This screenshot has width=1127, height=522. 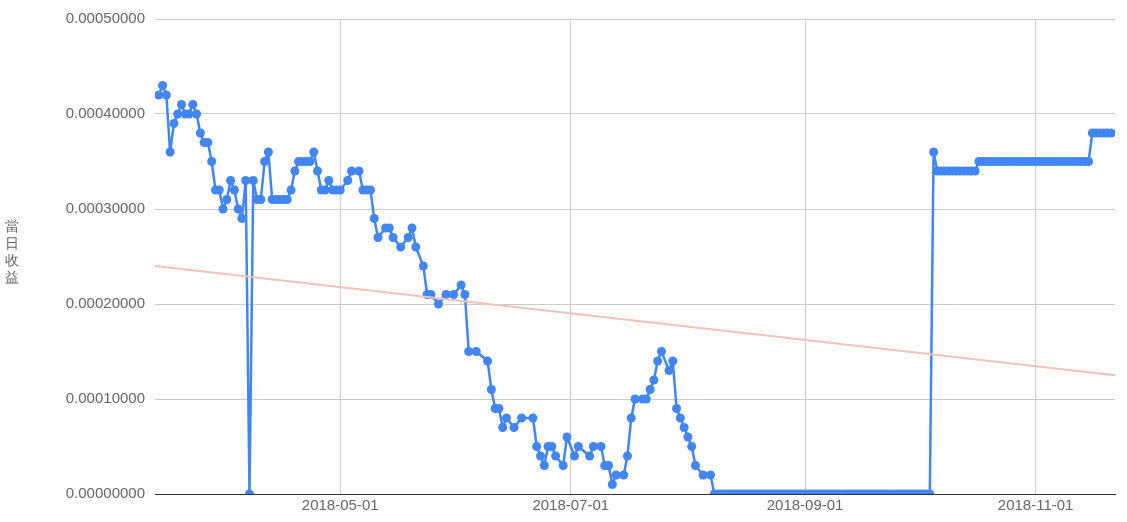 I want to click on y-tick-label: 0.00050000, so click(x=105, y=18).